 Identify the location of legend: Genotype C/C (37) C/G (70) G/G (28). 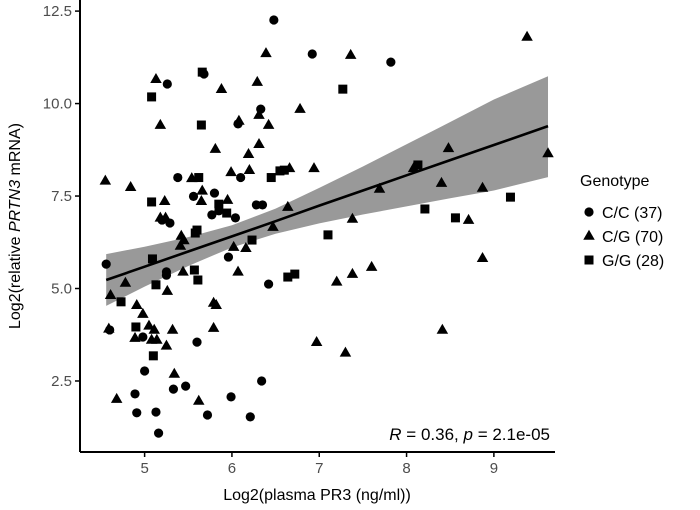
(622, 221).